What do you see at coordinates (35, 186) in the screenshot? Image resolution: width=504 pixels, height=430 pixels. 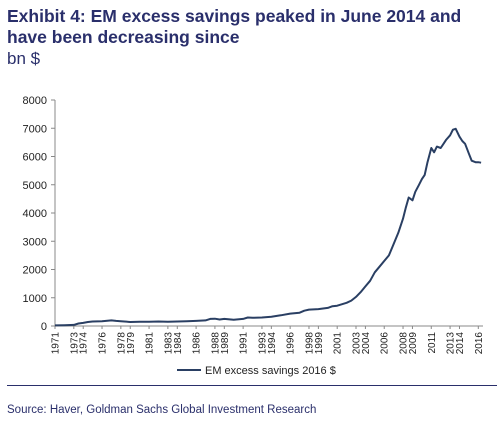 I see `y-tick-label: 5000` at bounding box center [35, 186].